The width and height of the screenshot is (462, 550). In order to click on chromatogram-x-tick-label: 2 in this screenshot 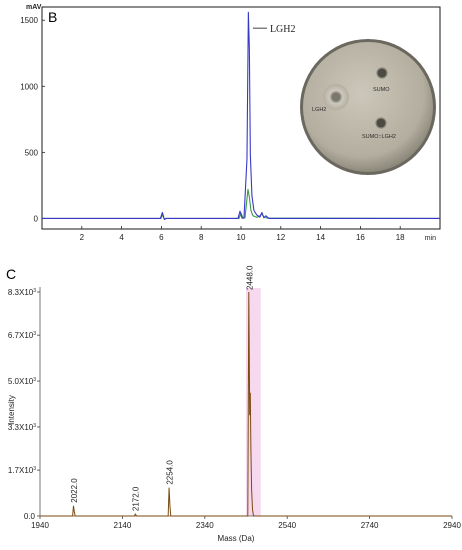, I will do `click(82, 237)`.